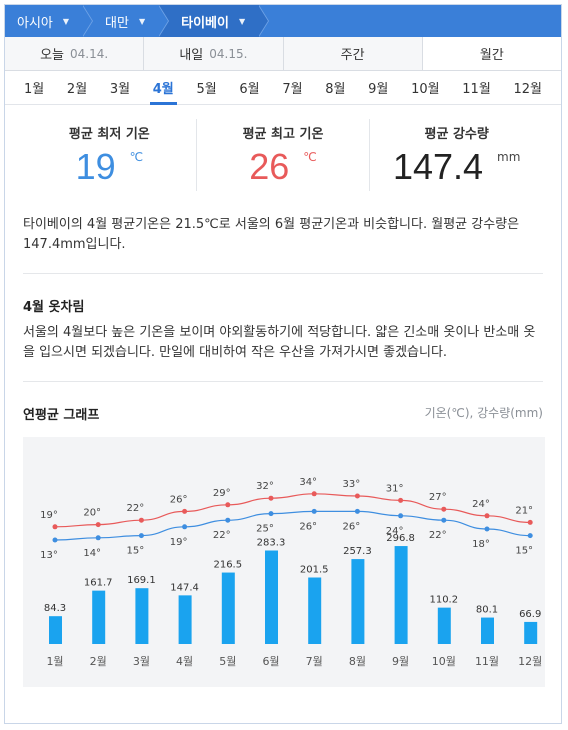 The width and height of the screenshot is (568, 730). What do you see at coordinates (265, 529) in the screenshot?
I see `min-temp-label: 25°` at bounding box center [265, 529].